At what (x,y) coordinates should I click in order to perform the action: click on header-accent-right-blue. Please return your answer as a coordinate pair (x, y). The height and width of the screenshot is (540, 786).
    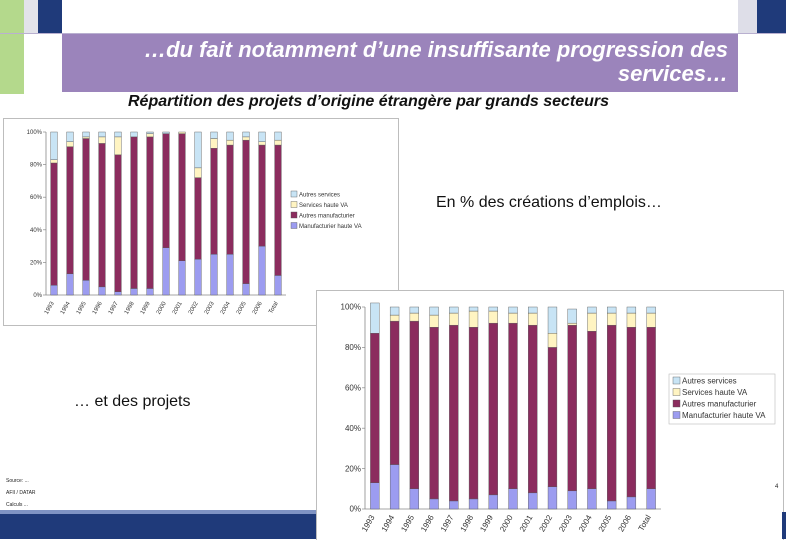
    Looking at the image, I should click on (771, 17).